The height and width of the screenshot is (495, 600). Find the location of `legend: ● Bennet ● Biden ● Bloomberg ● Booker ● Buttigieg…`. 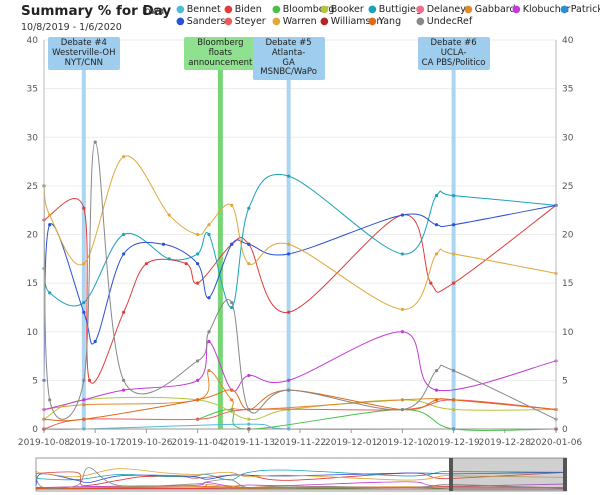

legend: ● Bennet ● Biden ● Bloomberg ● Booker ● Buttigieg… is located at coordinates (388, 17).